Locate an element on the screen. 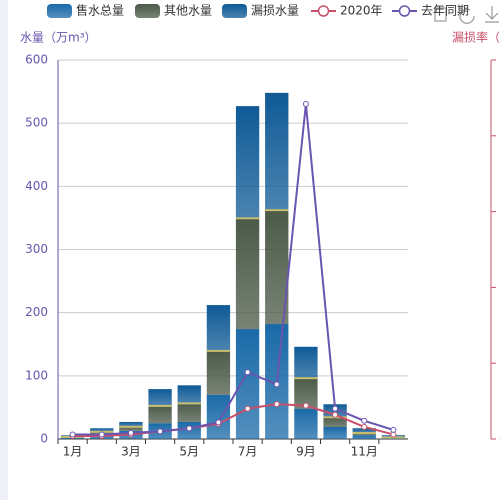 The width and height of the screenshot is (500, 500). legend-label: 去年同期 is located at coordinates (445, 11).